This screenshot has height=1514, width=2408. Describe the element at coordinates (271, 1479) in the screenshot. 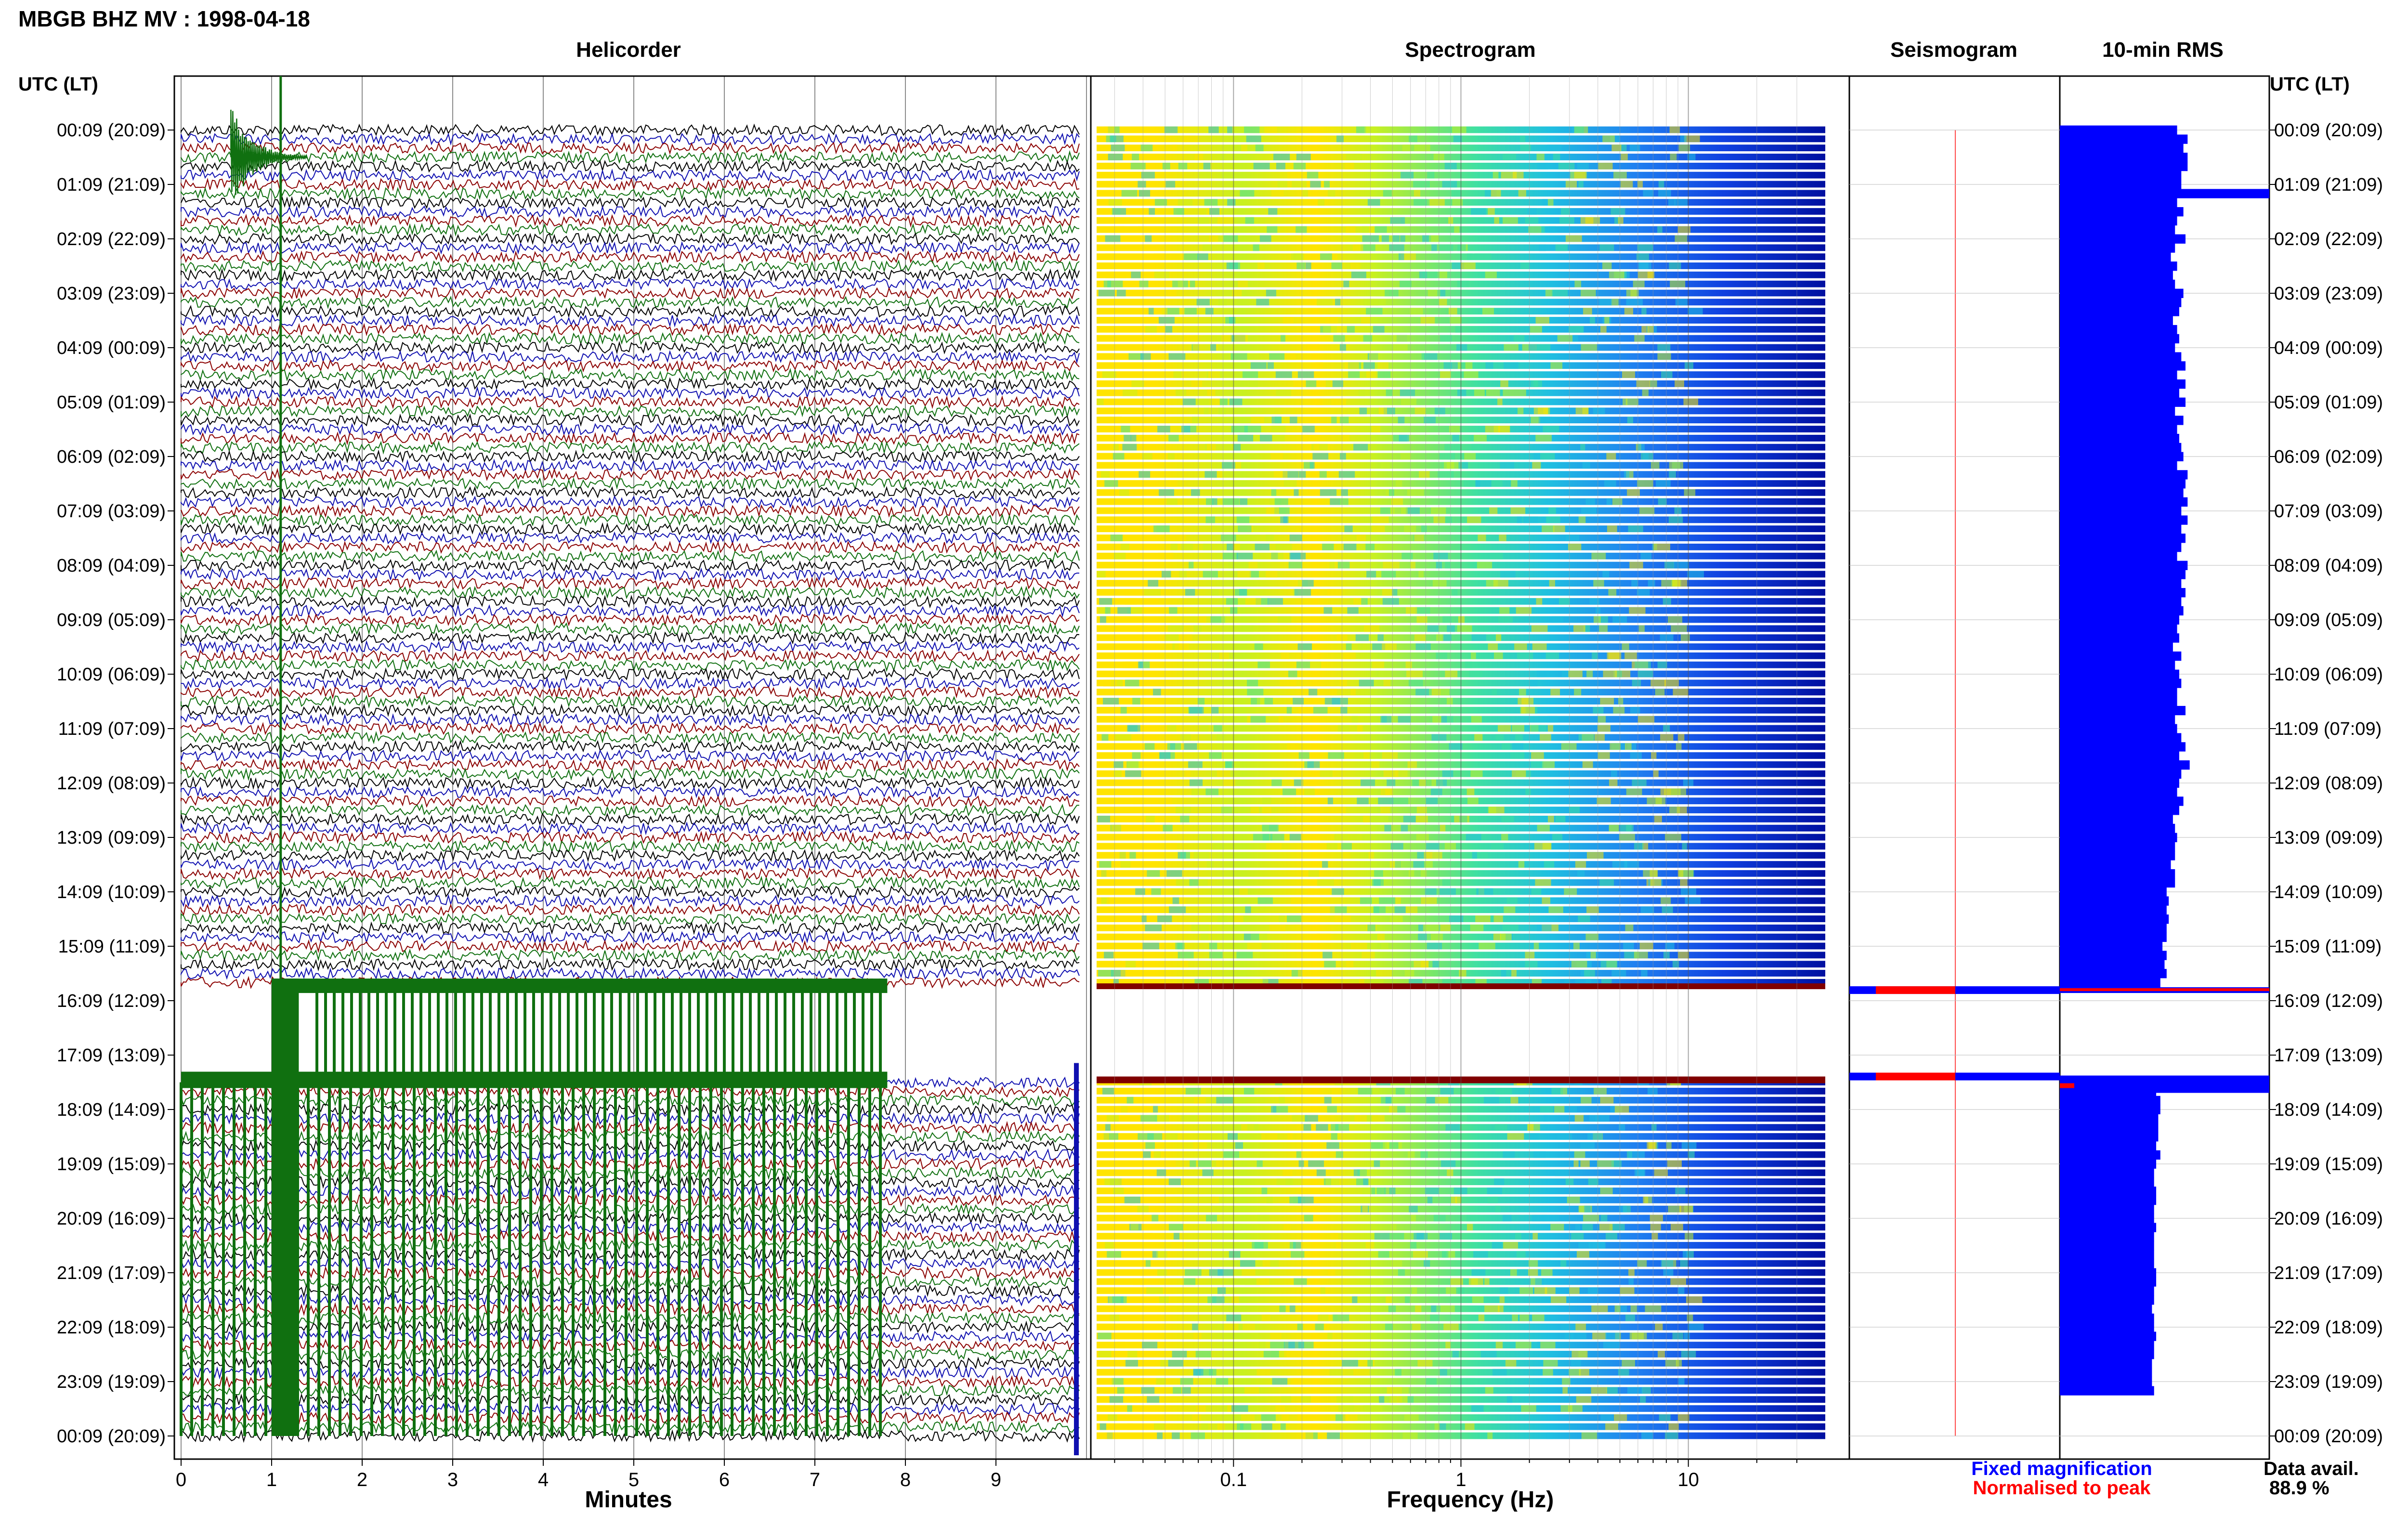

I see `helicorder-x-tick-label: 1` at that location.